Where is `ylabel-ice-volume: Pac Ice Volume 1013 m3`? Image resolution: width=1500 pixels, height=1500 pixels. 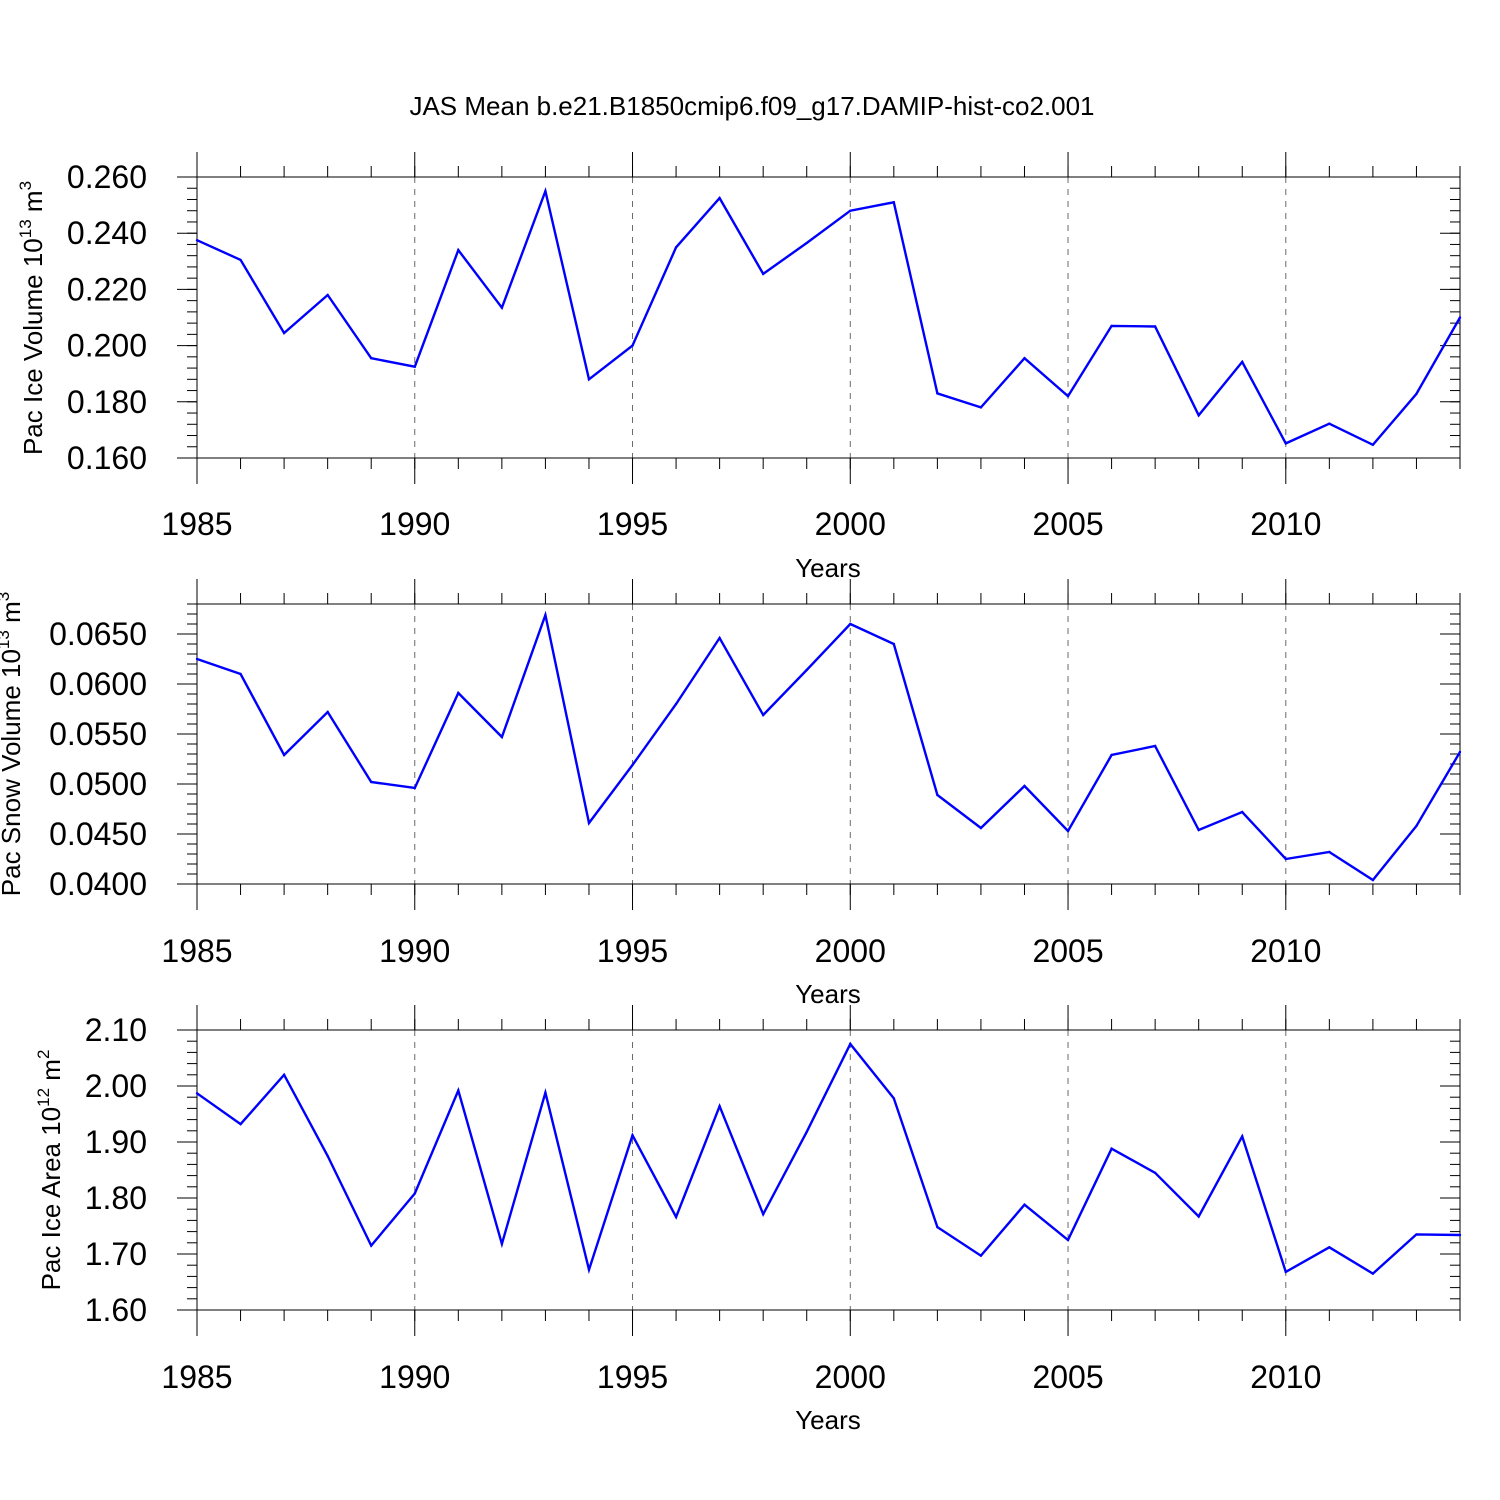 ylabel-ice-volume: Pac Ice Volume 1013 m3 is located at coordinates (32, 318).